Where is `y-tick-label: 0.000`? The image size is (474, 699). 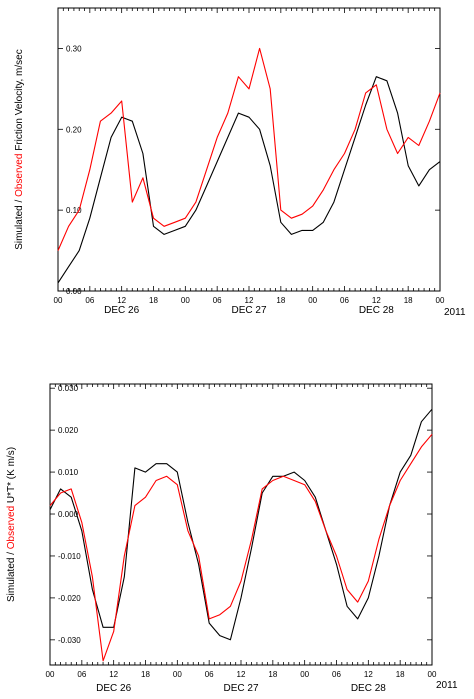 y-tick-label: 0.000 is located at coordinates (68, 514).